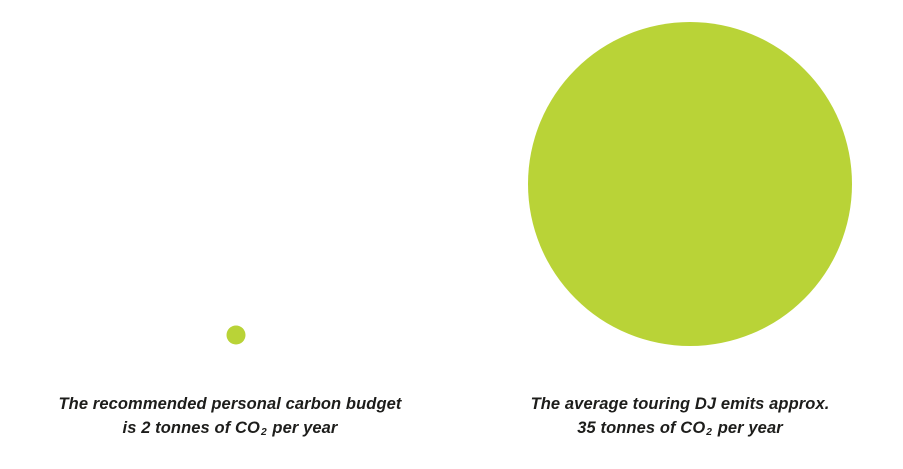 The height and width of the screenshot is (469, 903). Describe the element at coordinates (680, 404) in the screenshot. I see `caption-line-1: The average touring DJ emits approx.` at that location.